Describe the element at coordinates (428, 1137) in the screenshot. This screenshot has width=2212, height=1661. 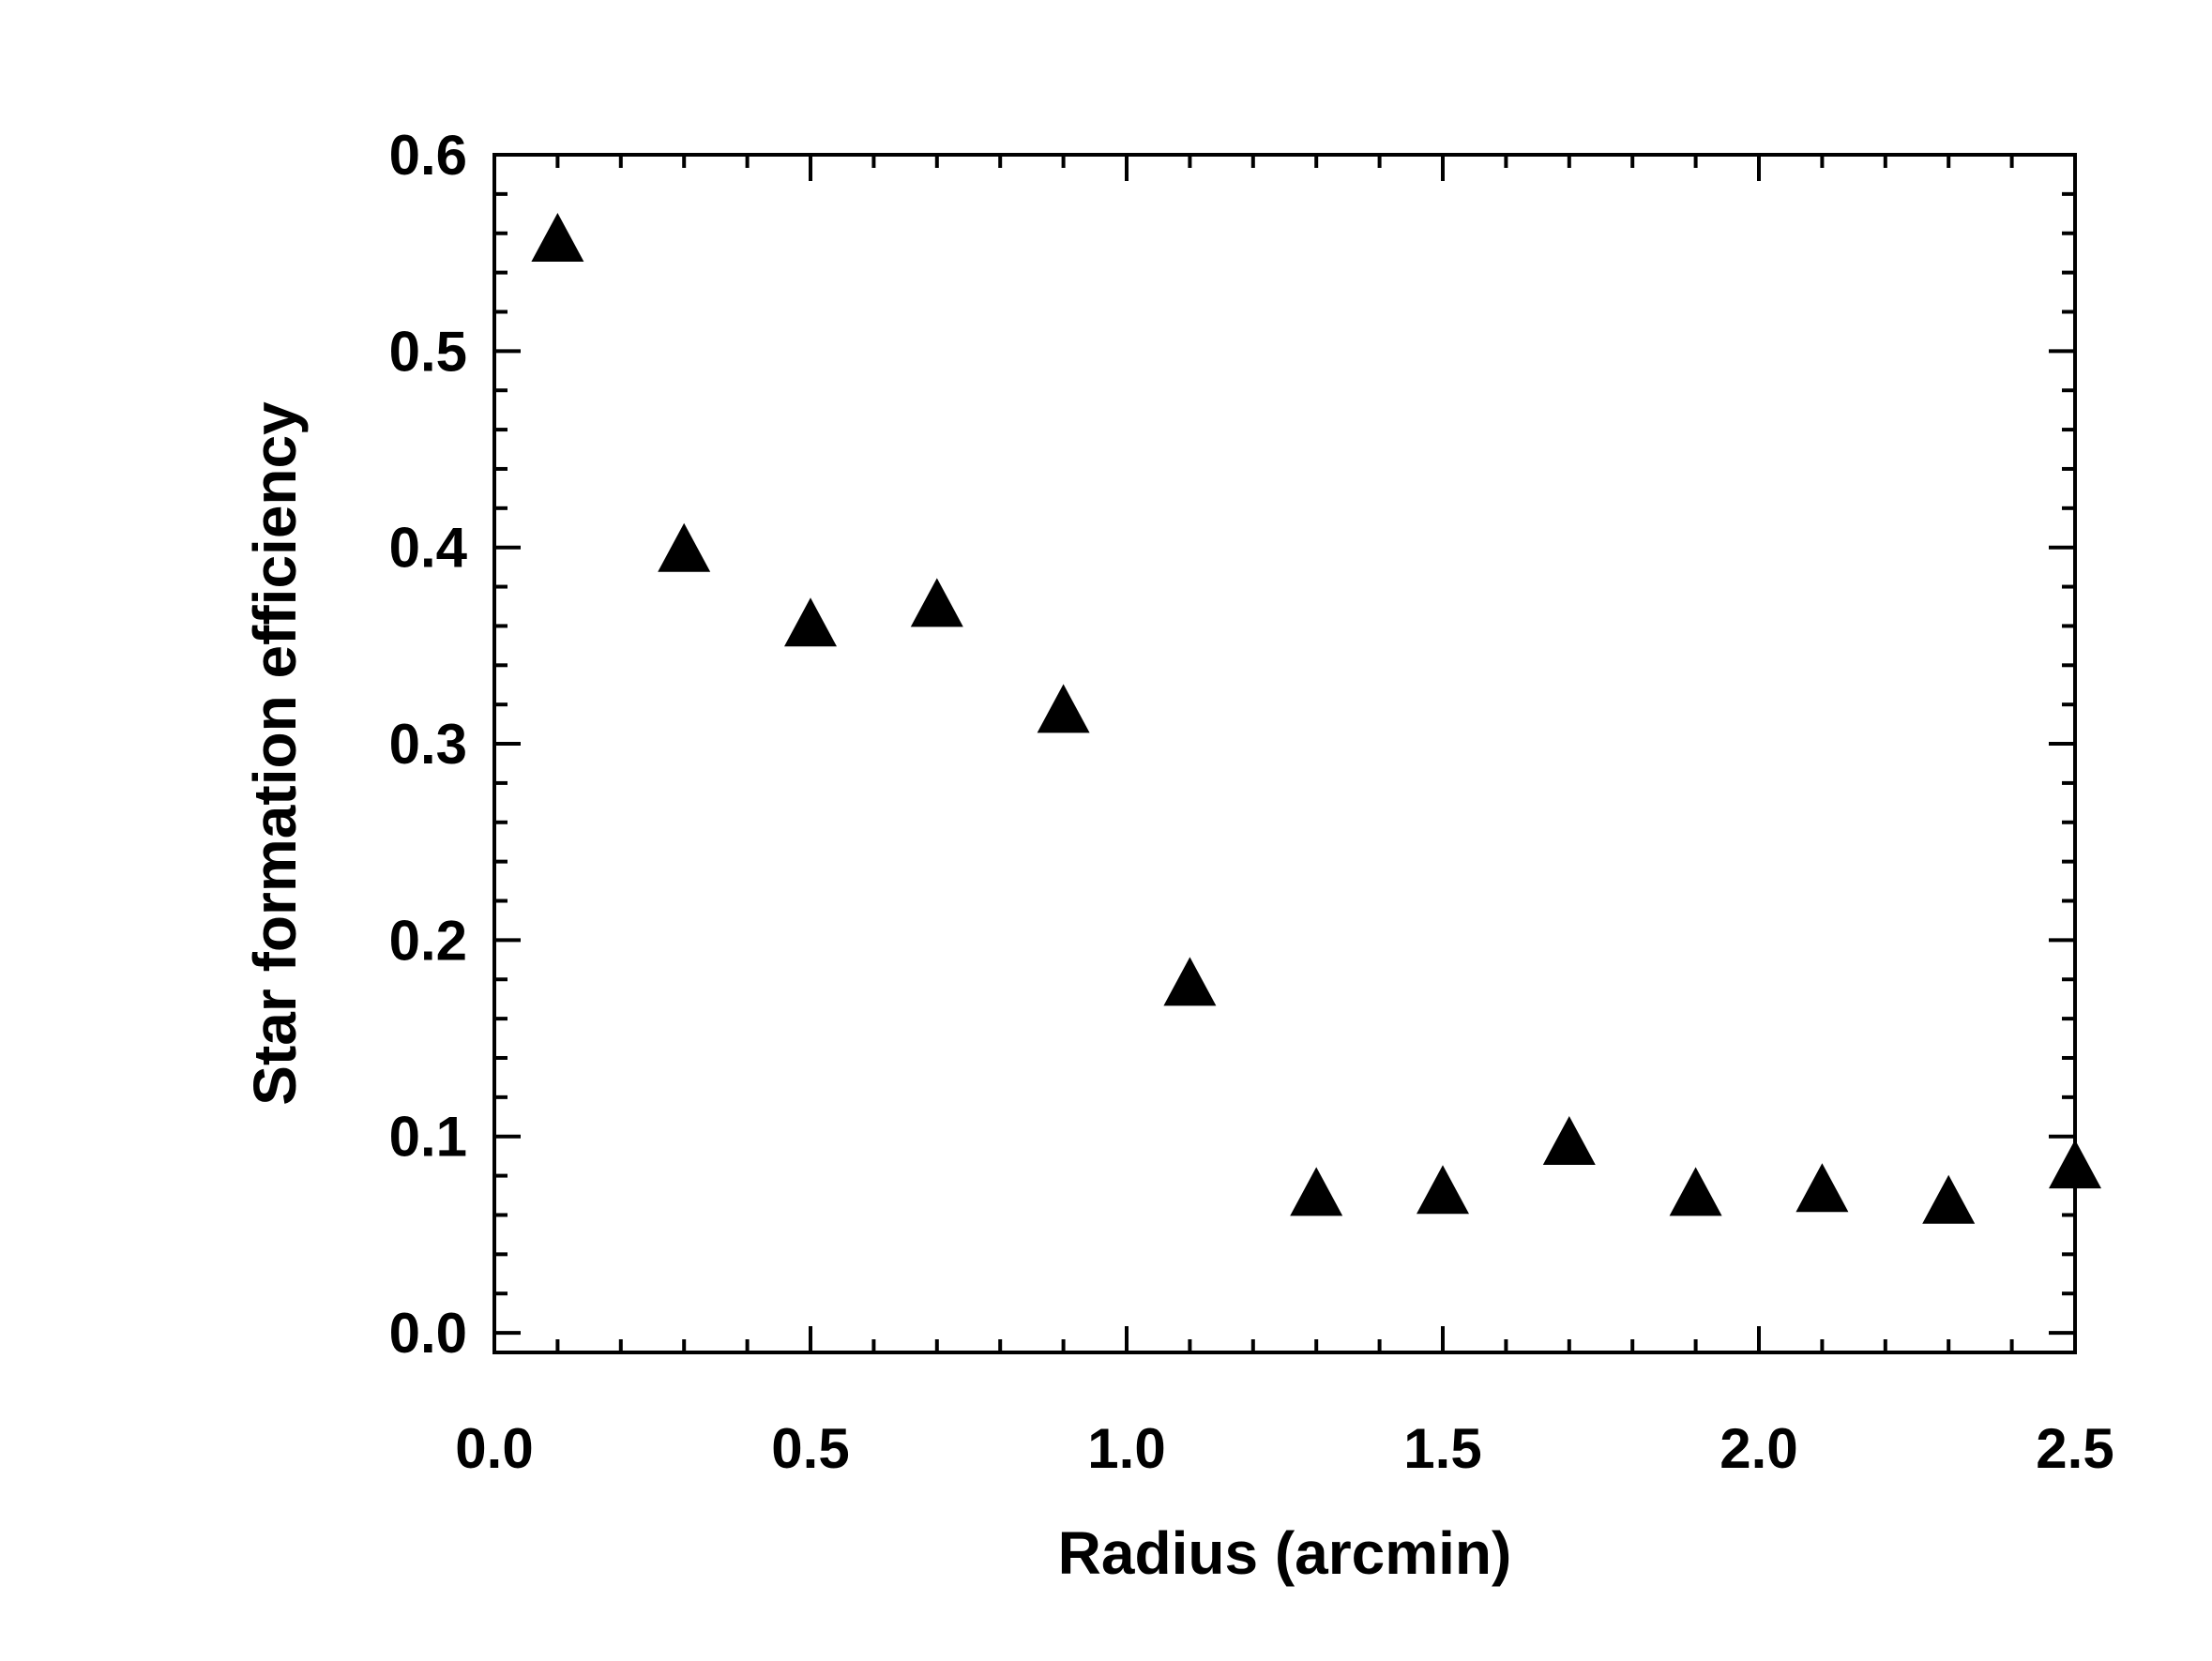
I see `y-tick-label: 0.1` at that location.